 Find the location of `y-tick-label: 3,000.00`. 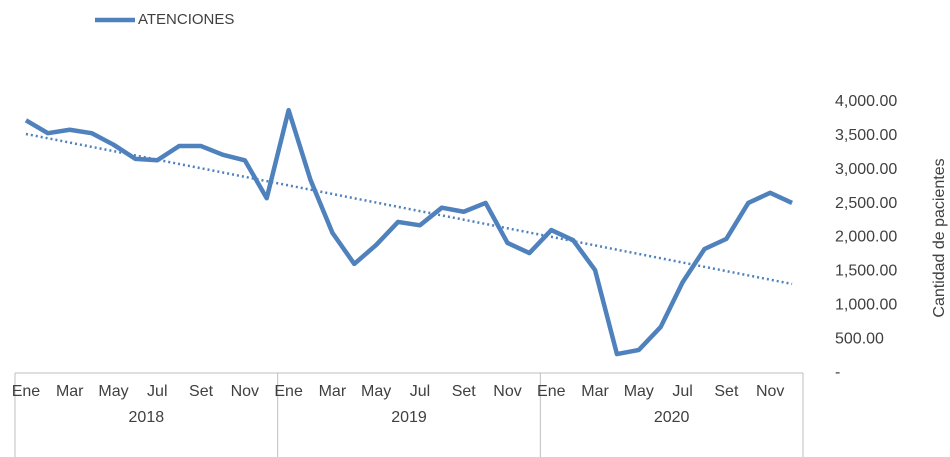

y-tick-label: 3,000.00 is located at coordinates (866, 169).